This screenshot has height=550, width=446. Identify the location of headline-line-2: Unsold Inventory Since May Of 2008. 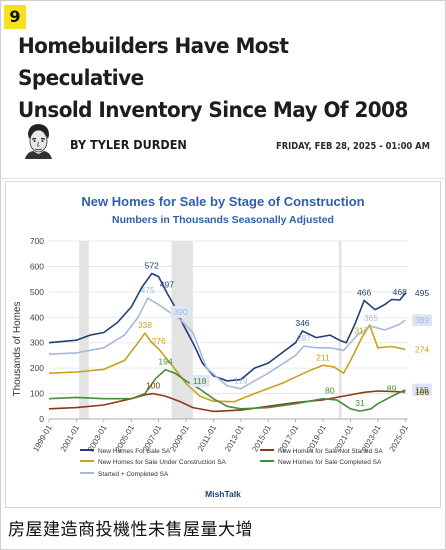
(213, 110).